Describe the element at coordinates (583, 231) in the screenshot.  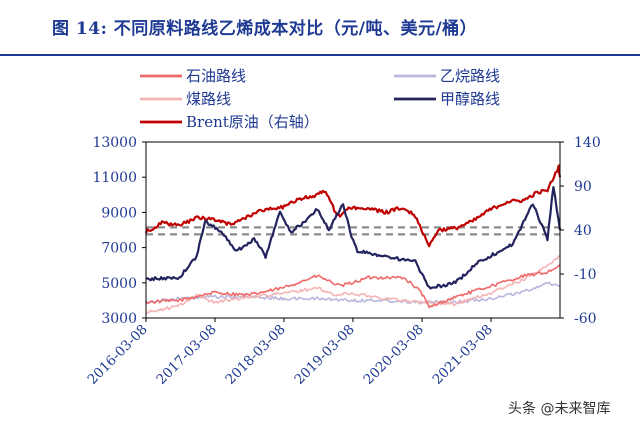
I see `y-right-tick-label: 40` at that location.